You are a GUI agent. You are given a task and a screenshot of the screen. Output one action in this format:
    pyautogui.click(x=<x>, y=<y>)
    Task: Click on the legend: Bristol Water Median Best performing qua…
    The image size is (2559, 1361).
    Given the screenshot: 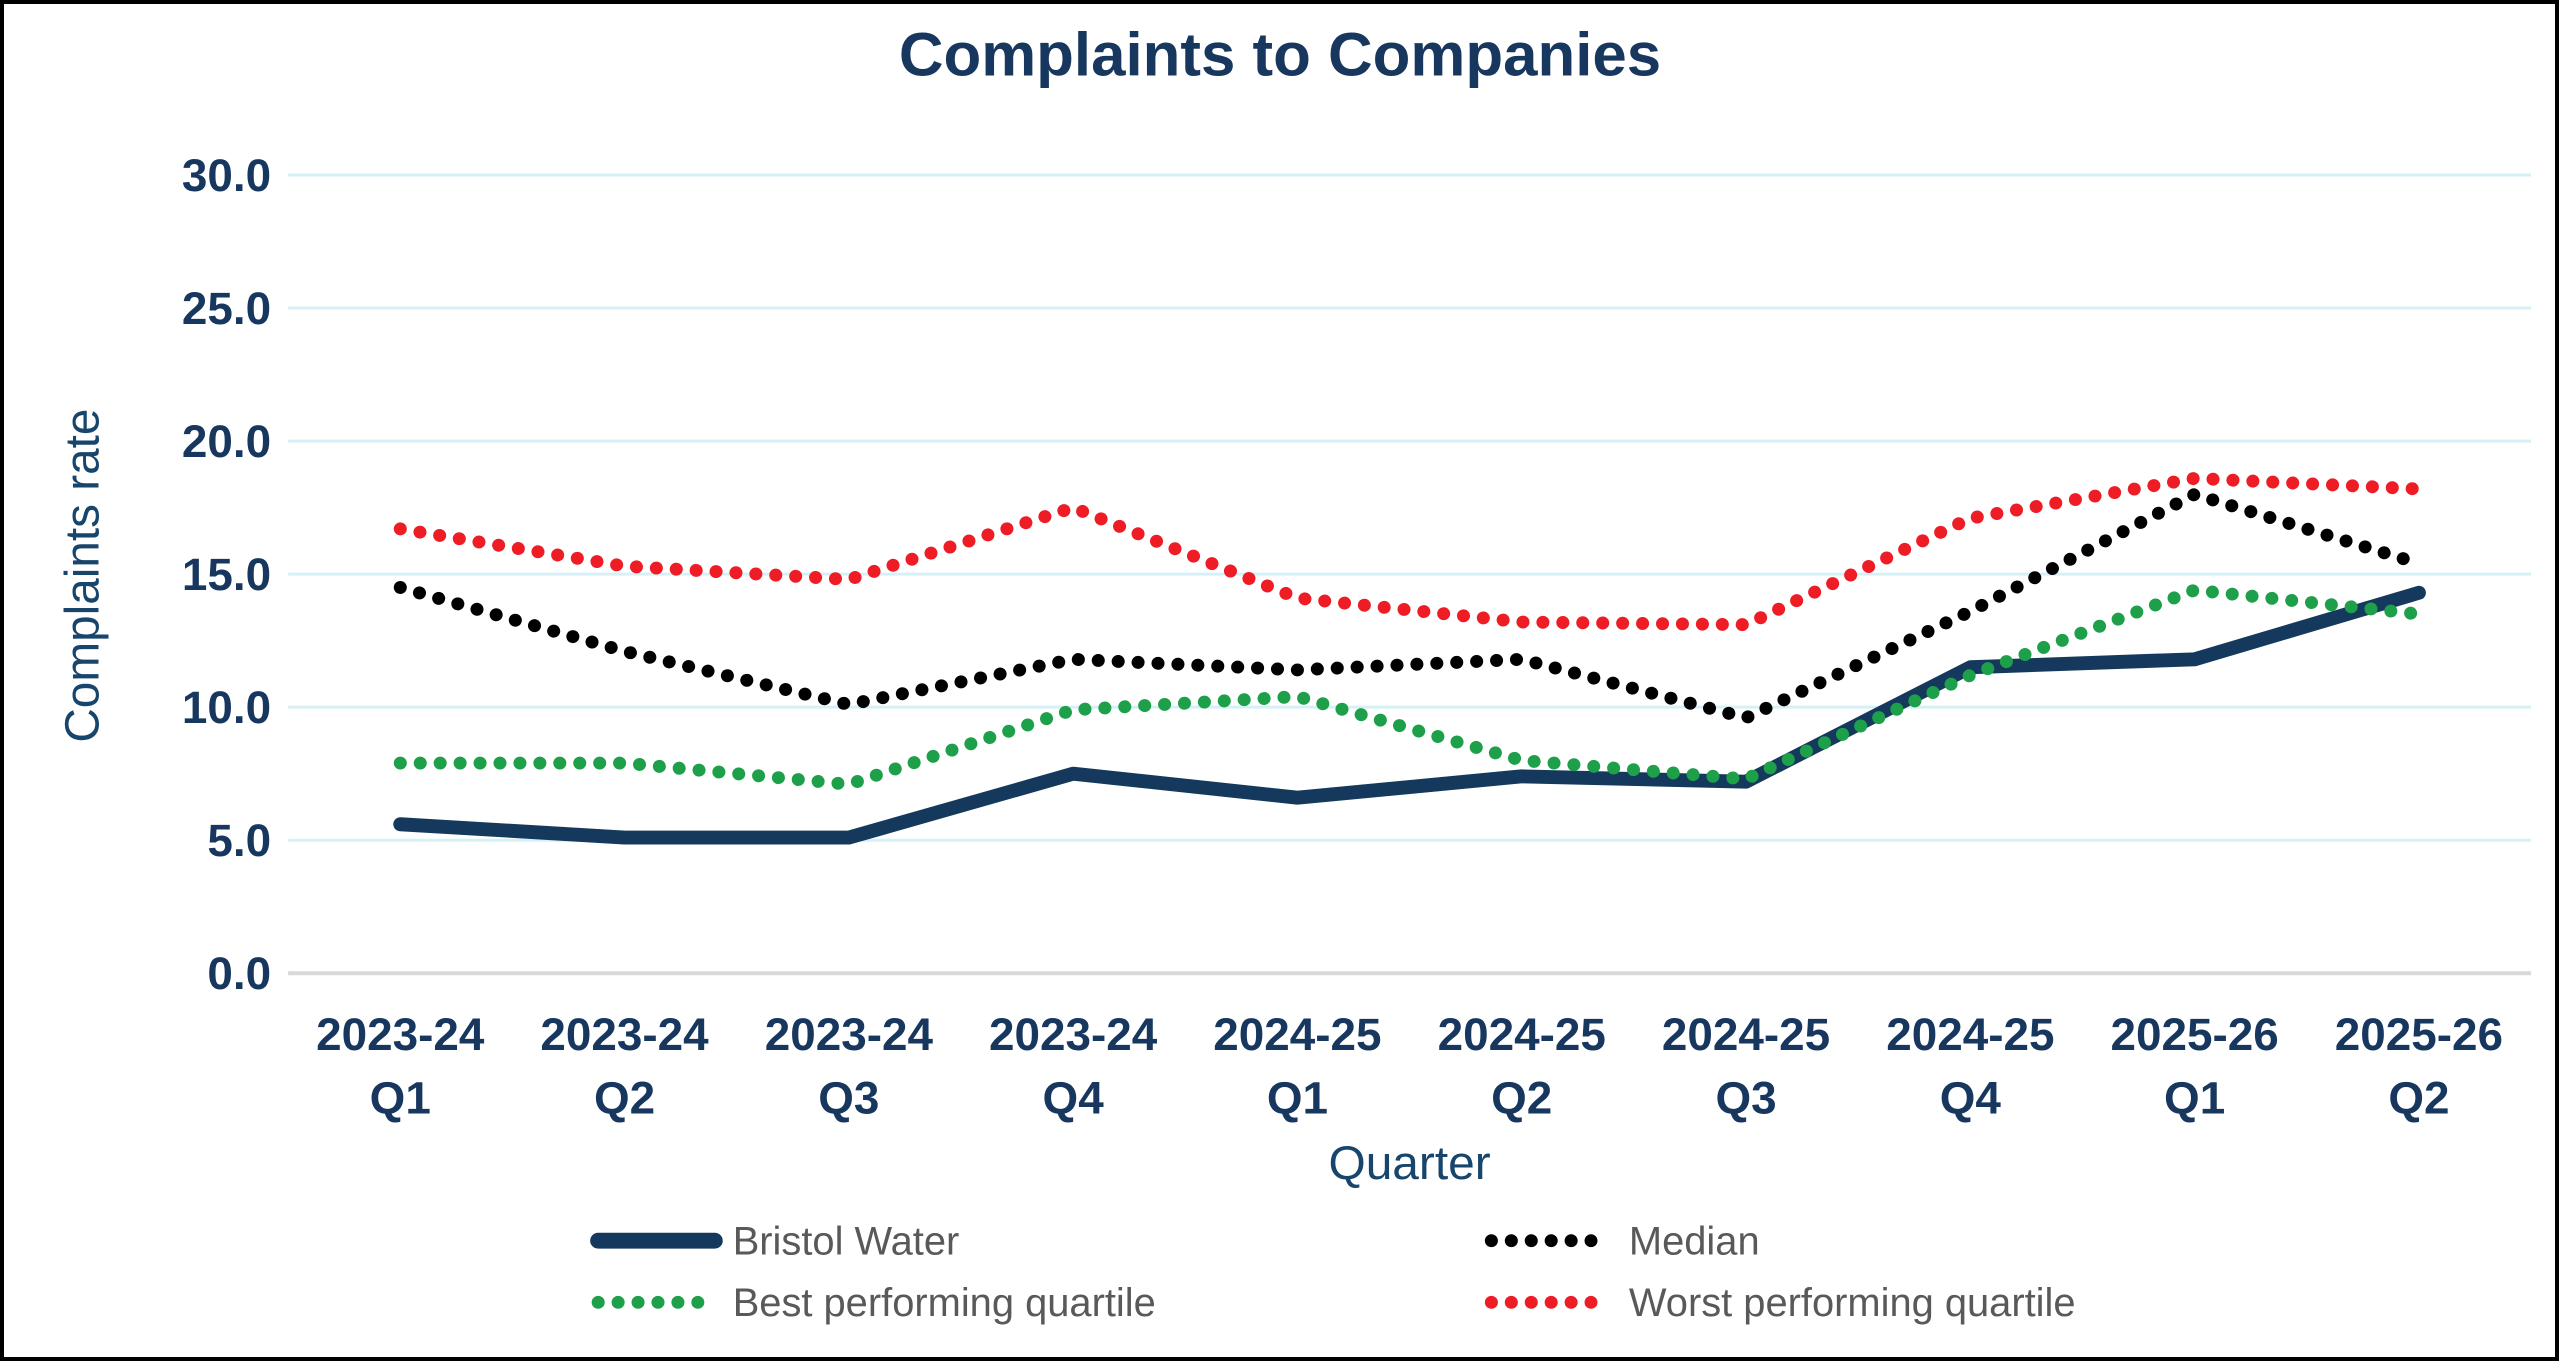 What is the action you would take?
    pyautogui.click(x=1333, y=1272)
    